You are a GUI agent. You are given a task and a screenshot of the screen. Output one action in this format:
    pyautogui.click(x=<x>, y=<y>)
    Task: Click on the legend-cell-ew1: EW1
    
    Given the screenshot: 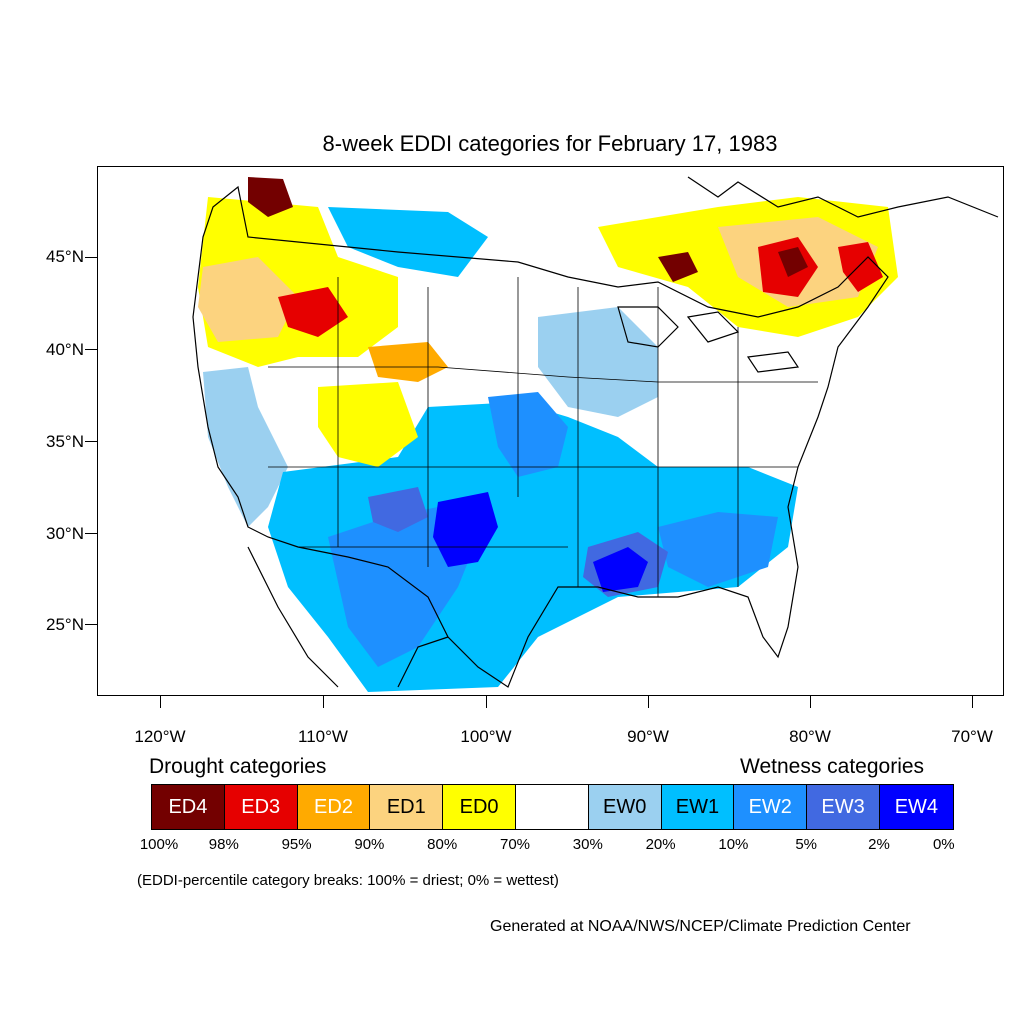 What is the action you would take?
    pyautogui.click(x=698, y=807)
    